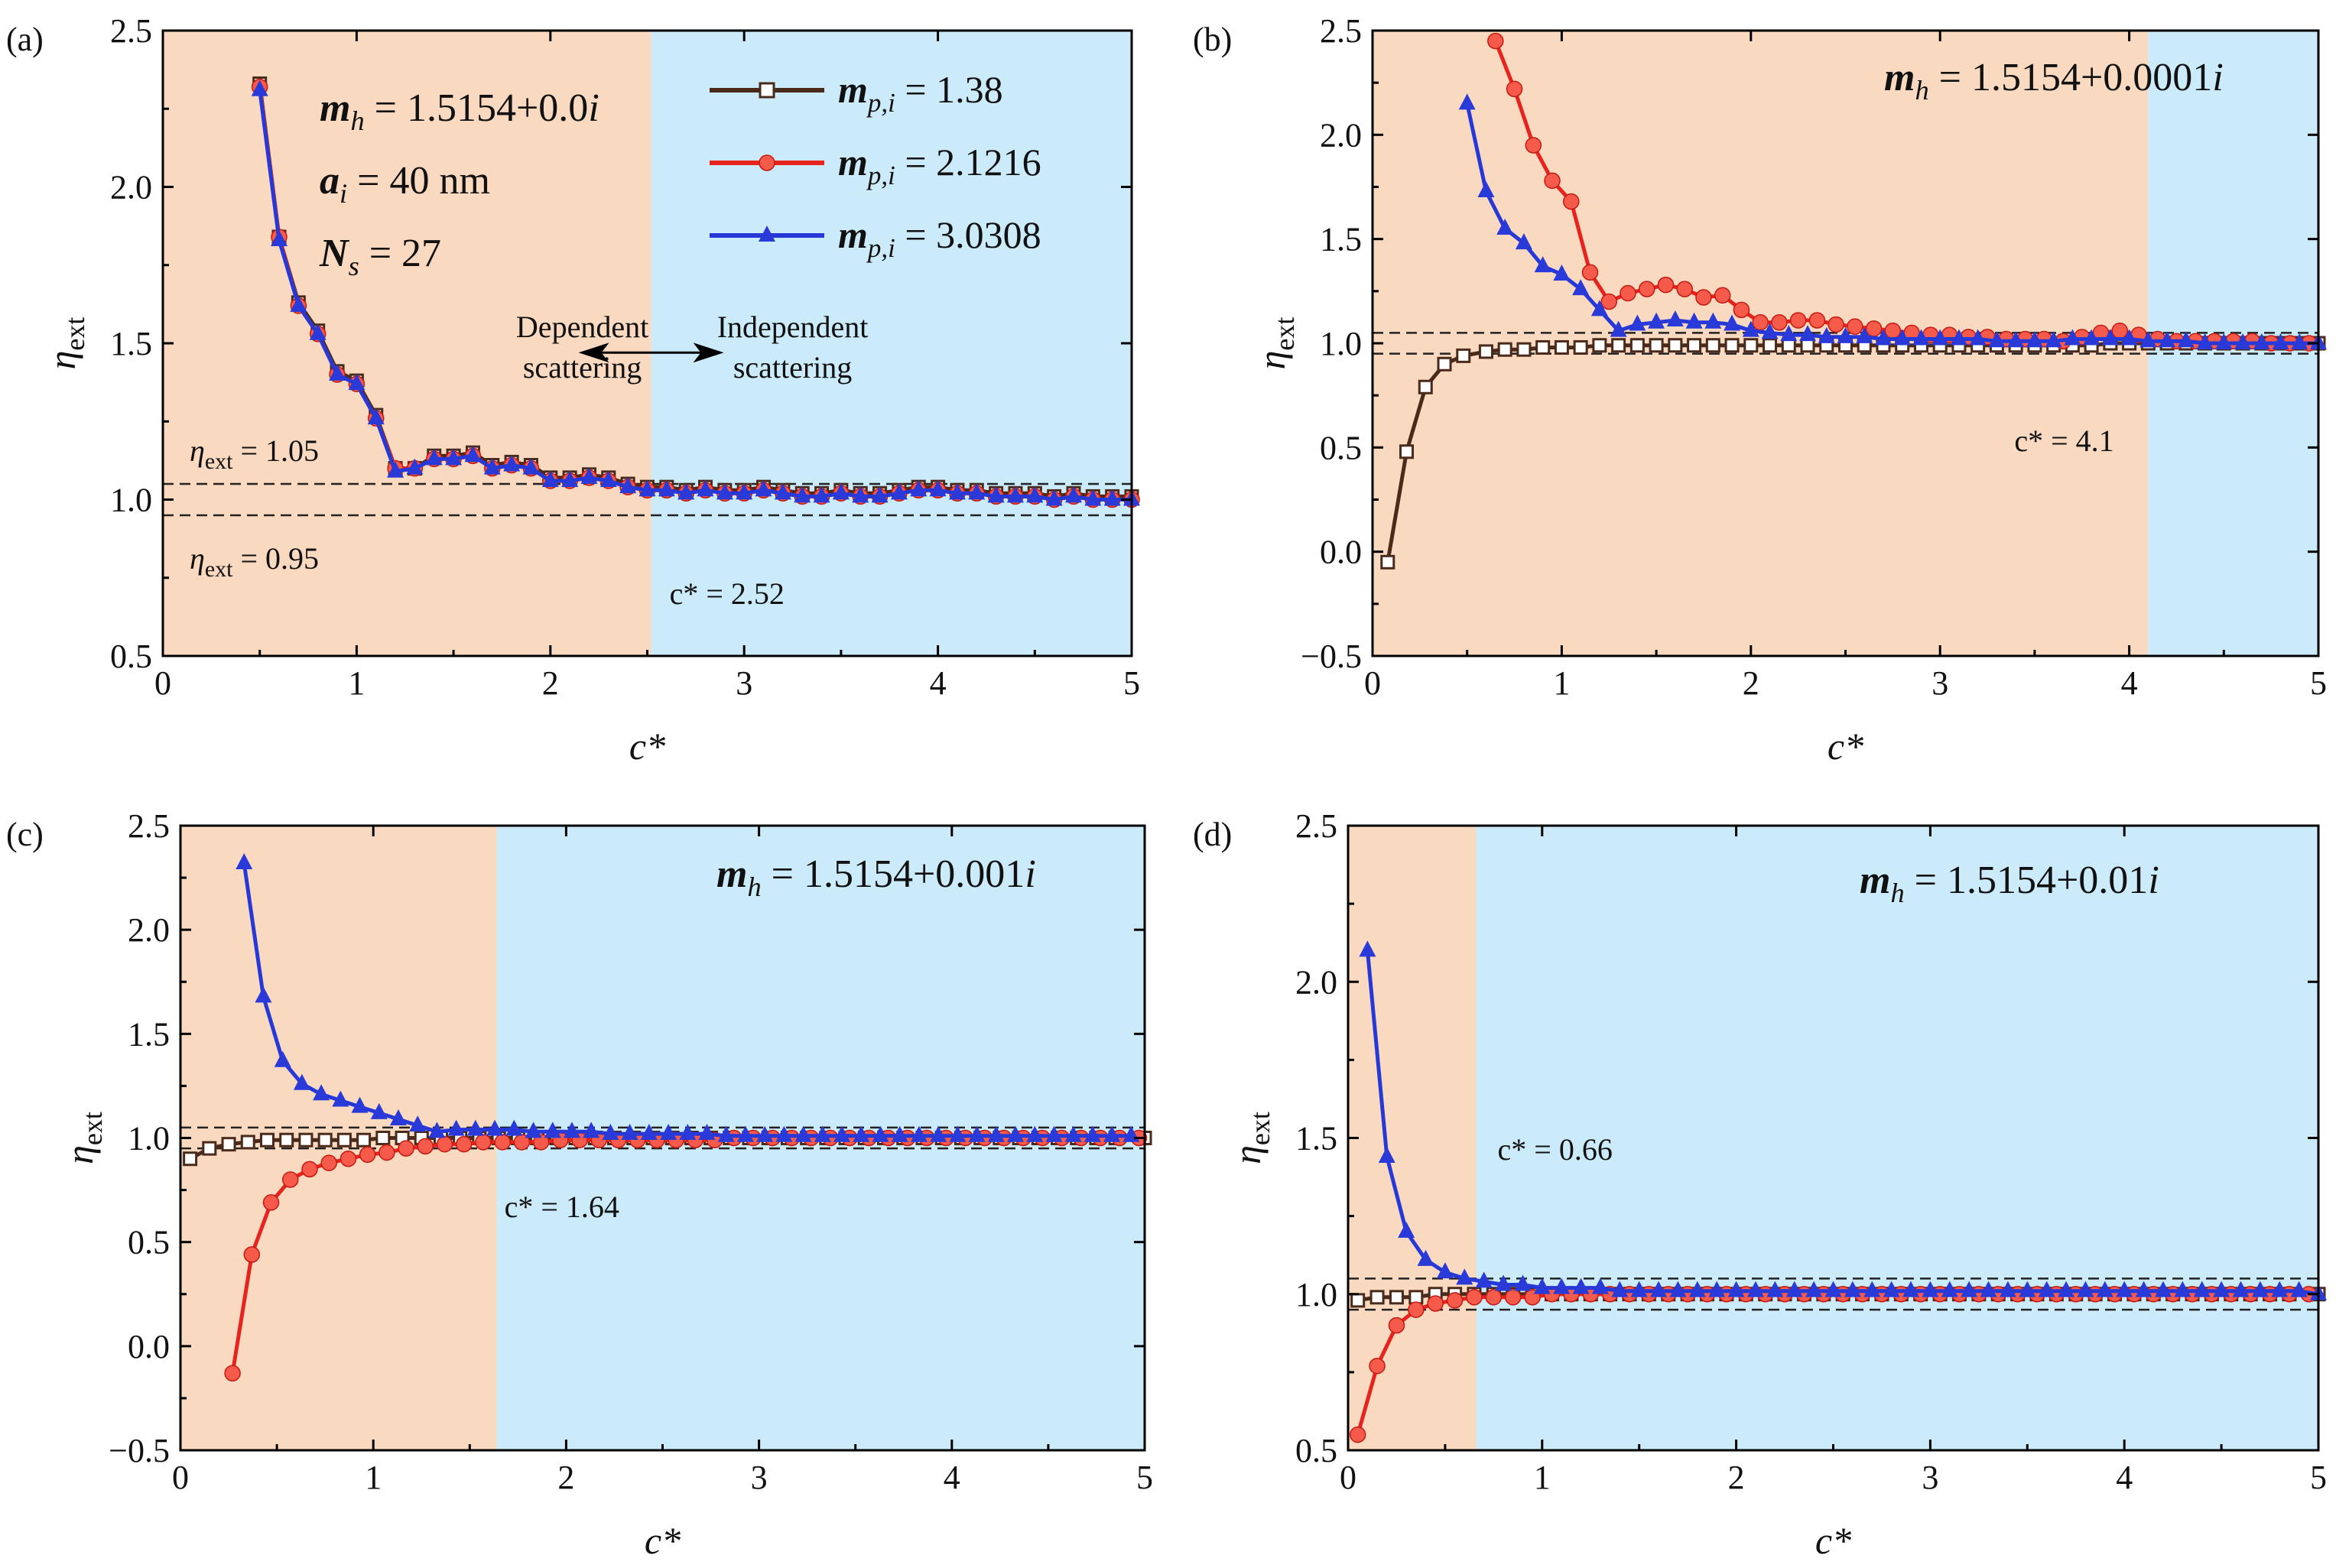 The height and width of the screenshot is (1568, 2336). Describe the element at coordinates (920, 93) in the screenshot. I see `legend-label-1: mp,i = 1.38` at that location.